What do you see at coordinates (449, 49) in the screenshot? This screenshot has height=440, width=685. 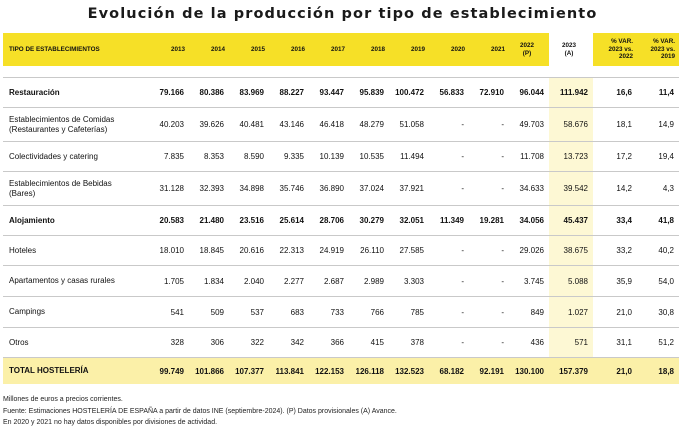 I see `header-year: 2020` at bounding box center [449, 49].